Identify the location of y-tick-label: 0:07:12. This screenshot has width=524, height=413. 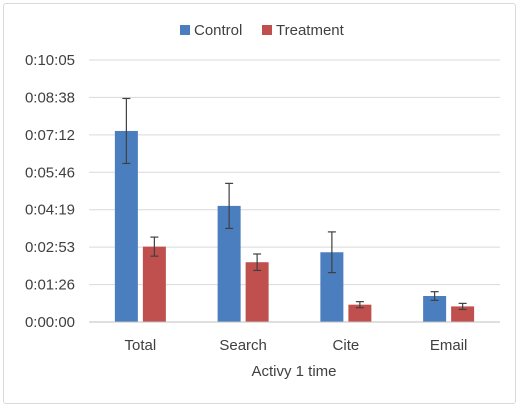
(50, 135).